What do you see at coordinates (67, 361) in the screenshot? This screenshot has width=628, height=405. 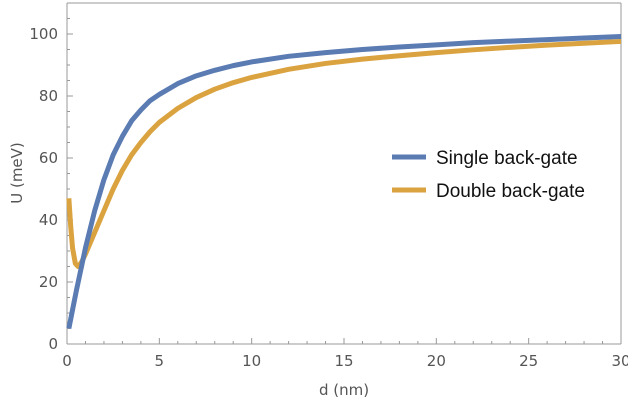 I see `x-tick-label: 0` at bounding box center [67, 361].